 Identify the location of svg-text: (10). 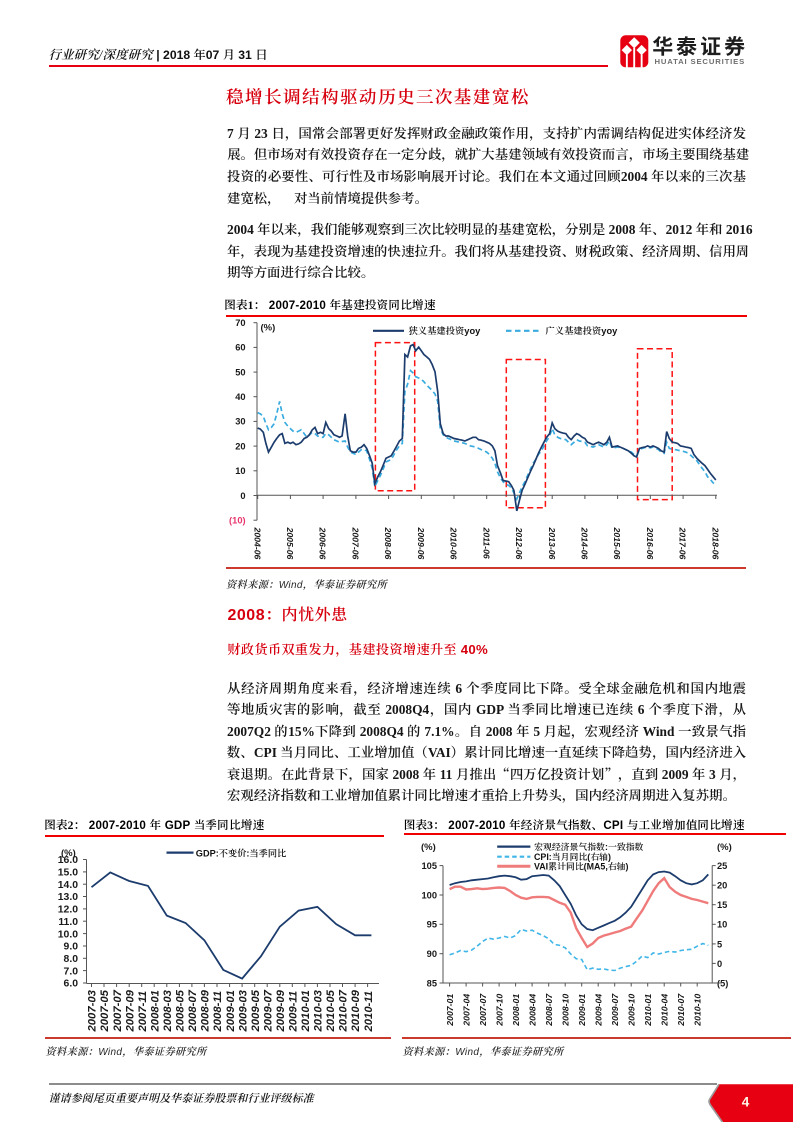
(237, 521).